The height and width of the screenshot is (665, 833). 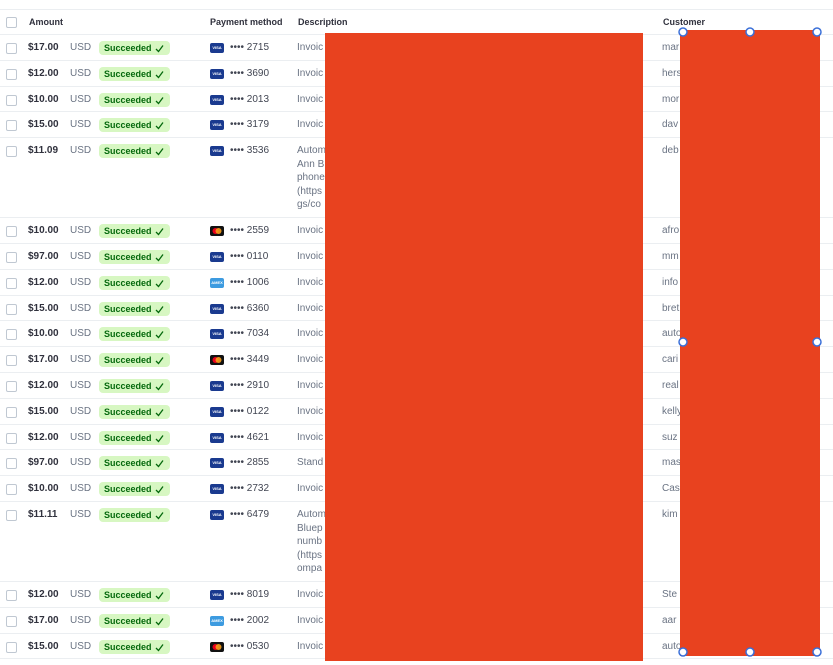 What do you see at coordinates (250, 360) in the screenshot?
I see `card-last4: •••• 3449` at bounding box center [250, 360].